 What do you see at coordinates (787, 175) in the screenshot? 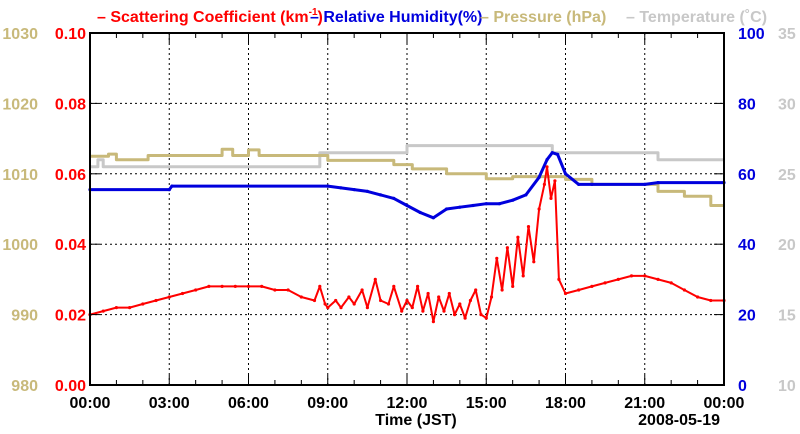
I see `temperature-tick-label: 25` at bounding box center [787, 175].